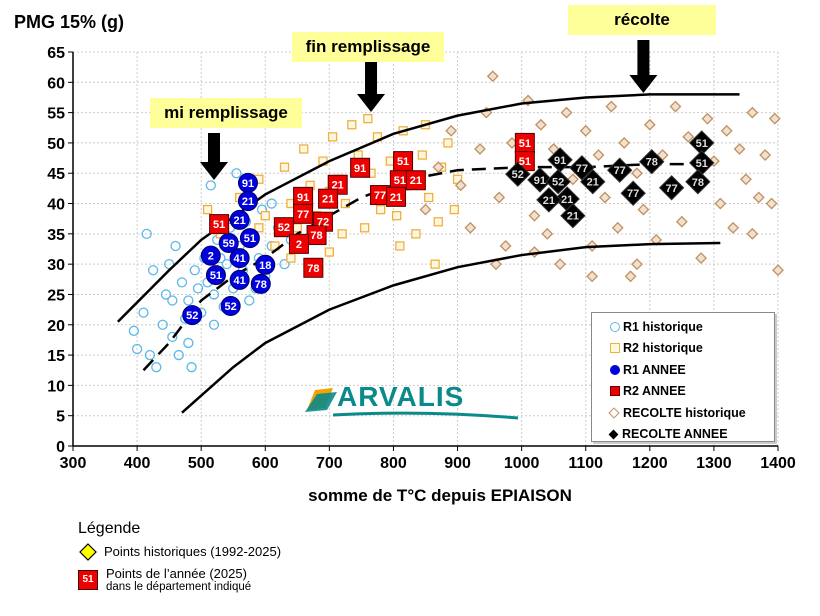  Describe the element at coordinates (56, 265) in the screenshot. I see `y-tick-label: 30` at that location.